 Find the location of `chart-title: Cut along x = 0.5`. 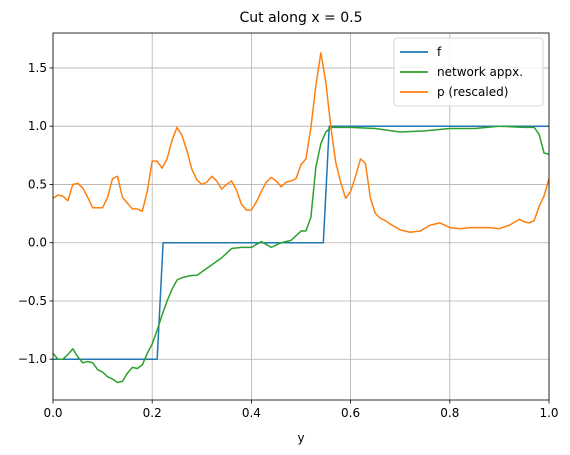

chart-title: Cut along x = 0.5 is located at coordinates (300, 18).